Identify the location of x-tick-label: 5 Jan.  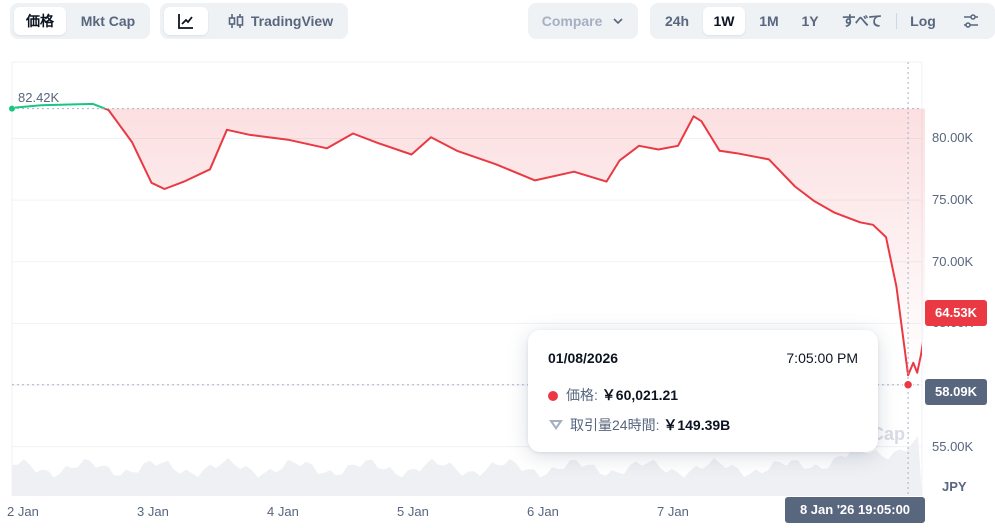
(413, 511).